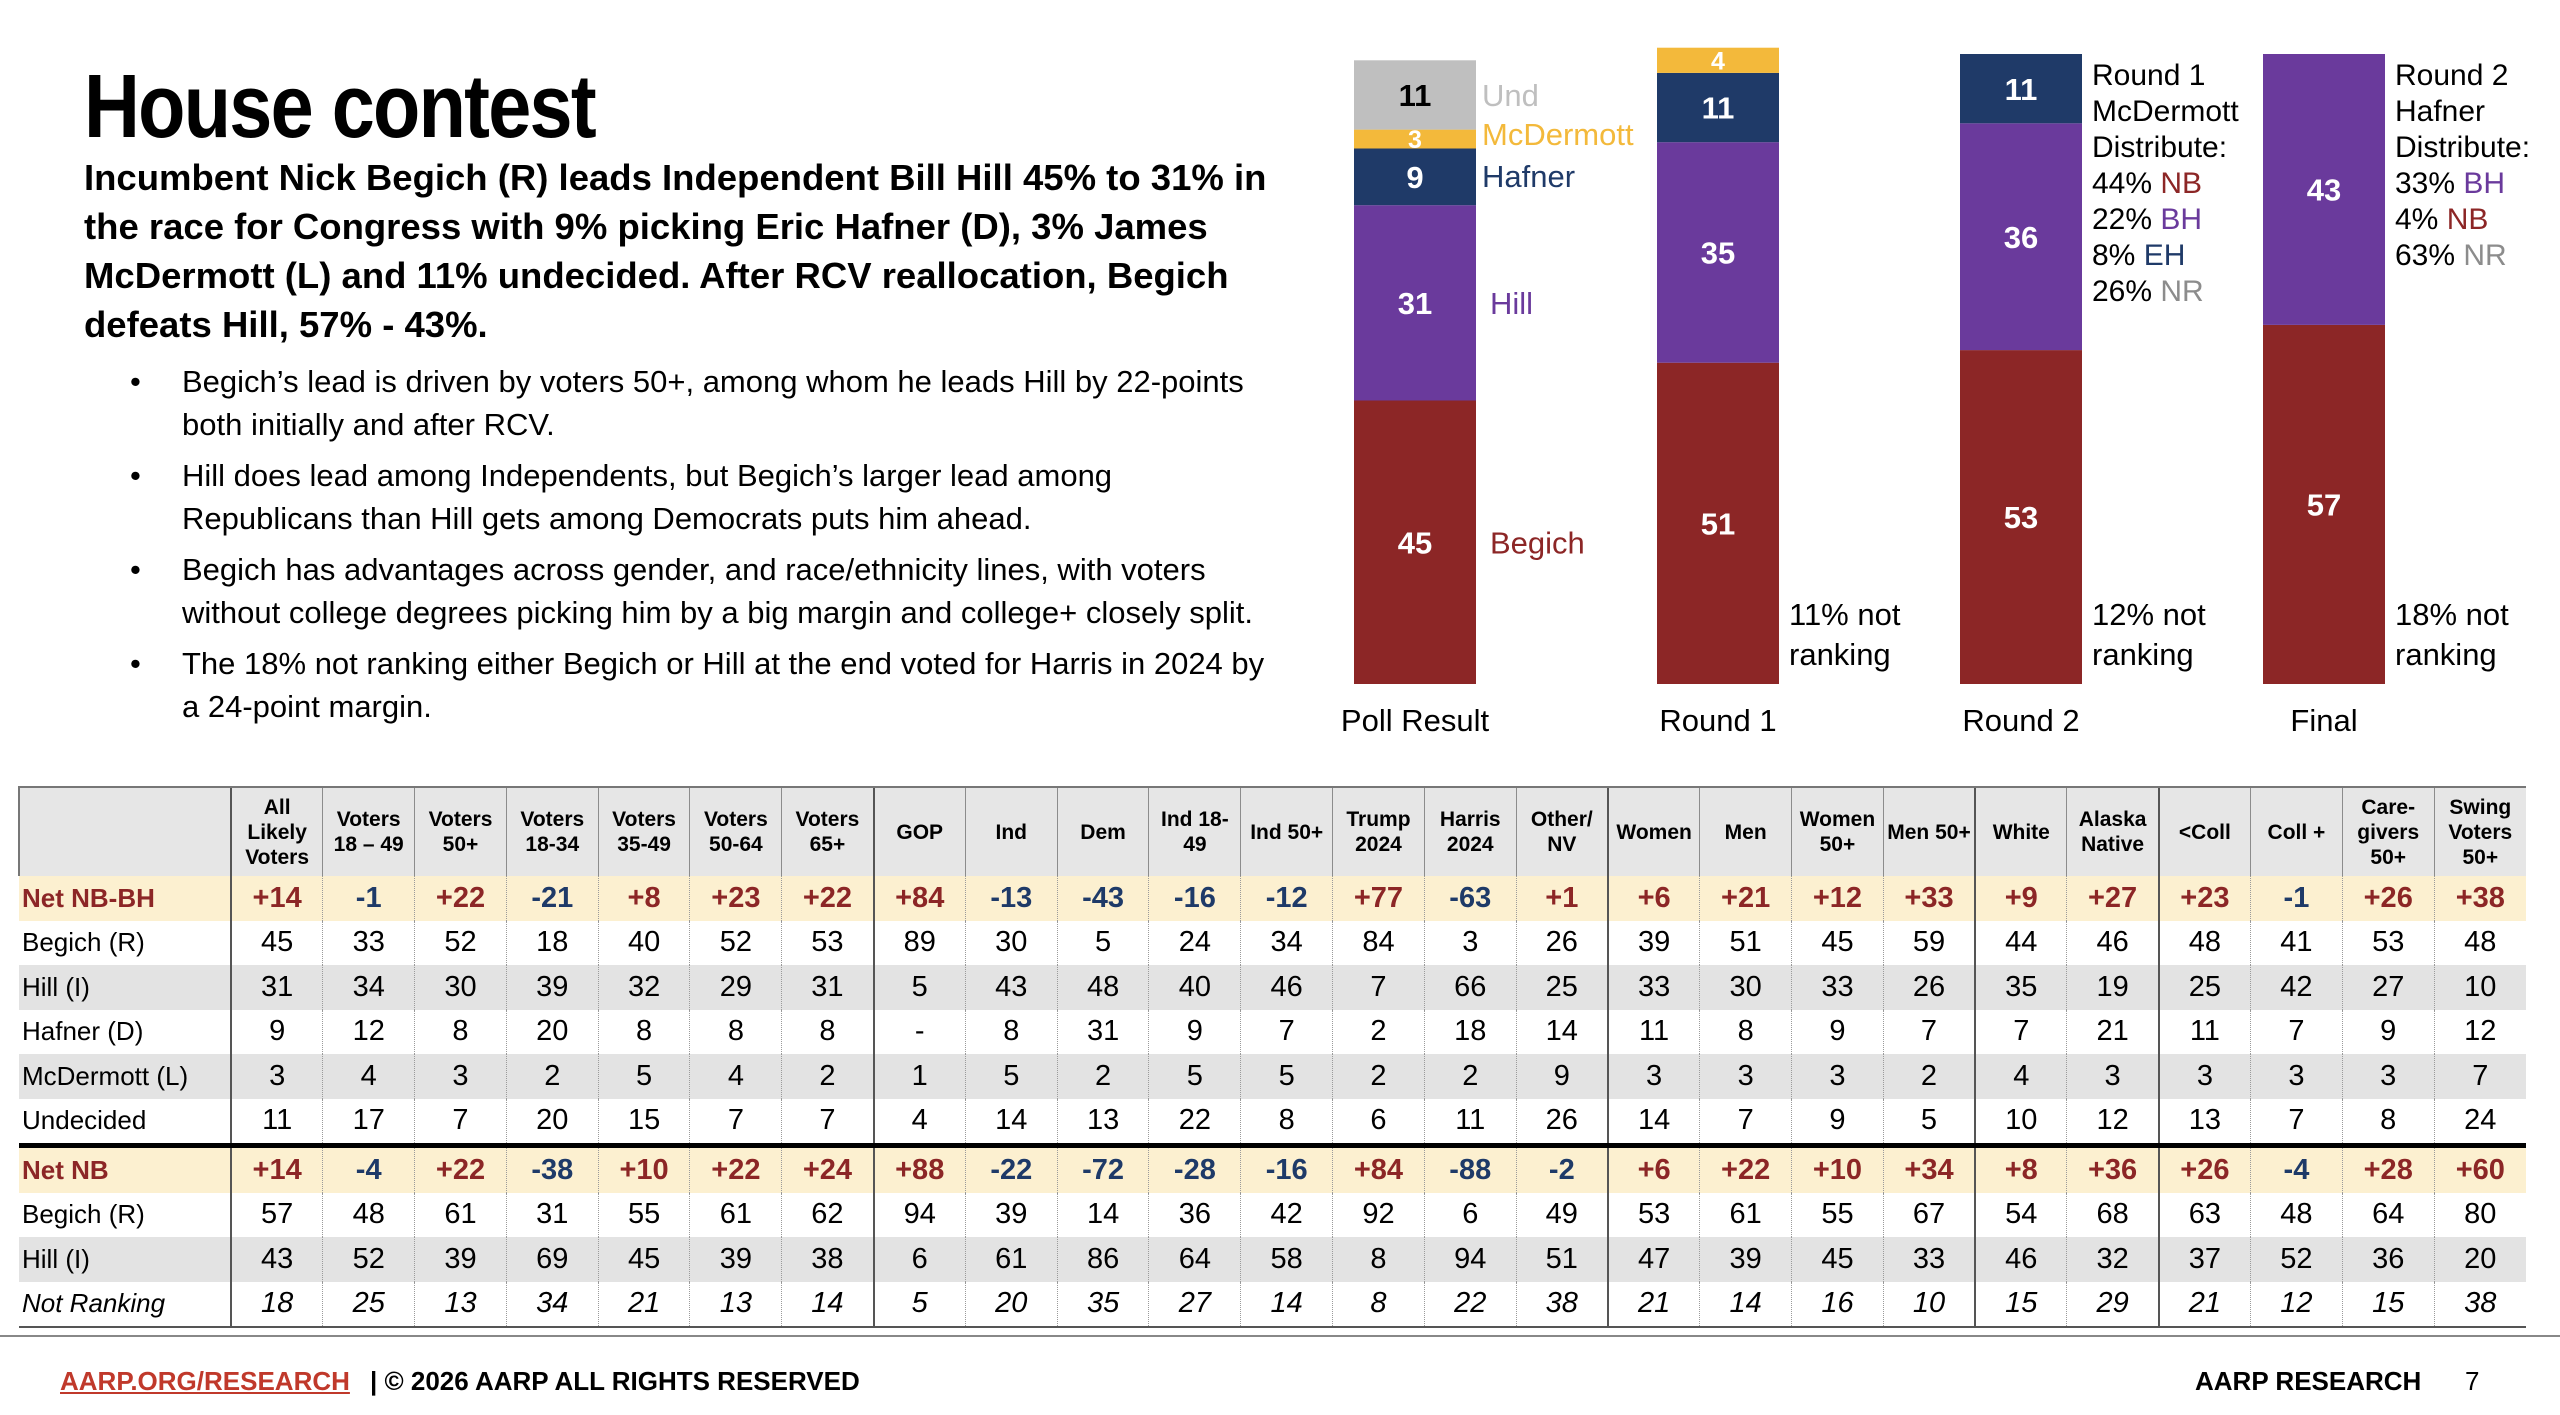 The width and height of the screenshot is (2560, 1415). I want to click on table-cell: +60, so click(2479, 1168).